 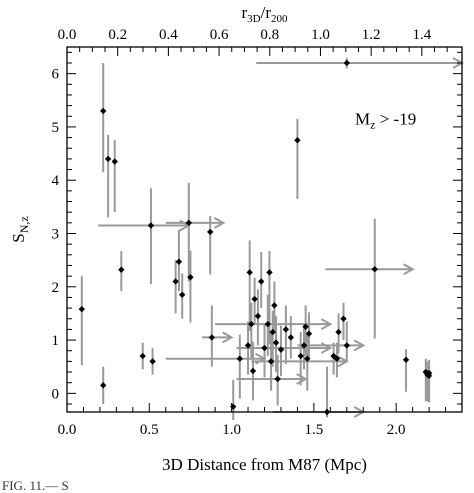 What do you see at coordinates (56, 234) in the screenshot?
I see `y-tick-label: 3` at bounding box center [56, 234].